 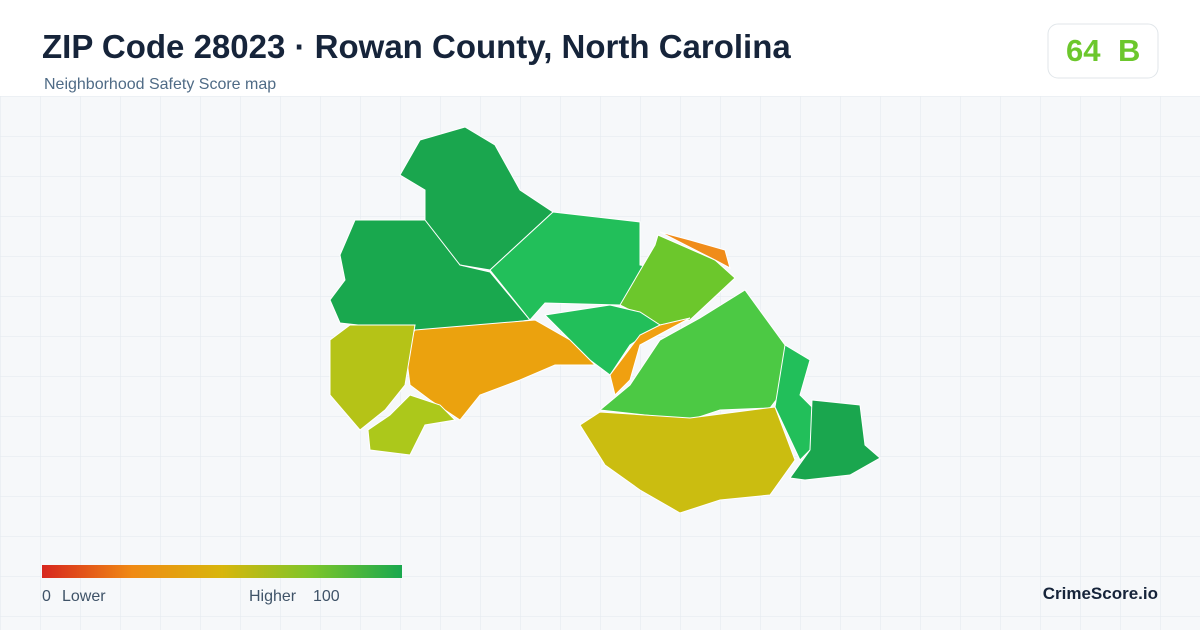 I want to click on legend-min-label: Lower, so click(x=84, y=596).